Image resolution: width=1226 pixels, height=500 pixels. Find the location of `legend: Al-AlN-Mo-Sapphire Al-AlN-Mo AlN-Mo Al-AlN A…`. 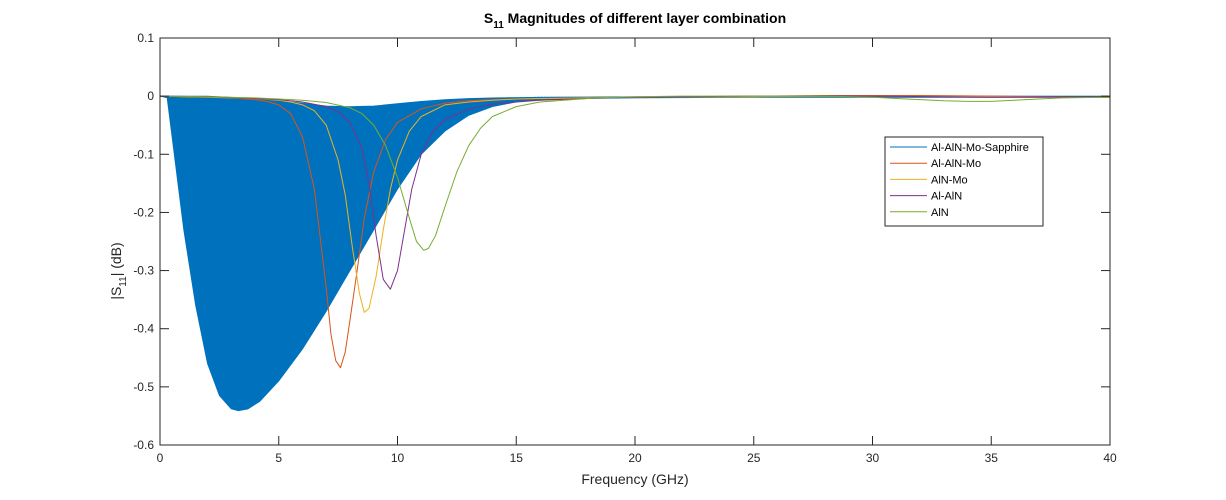

legend: Al-AlN-Mo-Sapphire Al-AlN-Mo AlN-Mo Al-AlN A… is located at coordinates (964, 181).